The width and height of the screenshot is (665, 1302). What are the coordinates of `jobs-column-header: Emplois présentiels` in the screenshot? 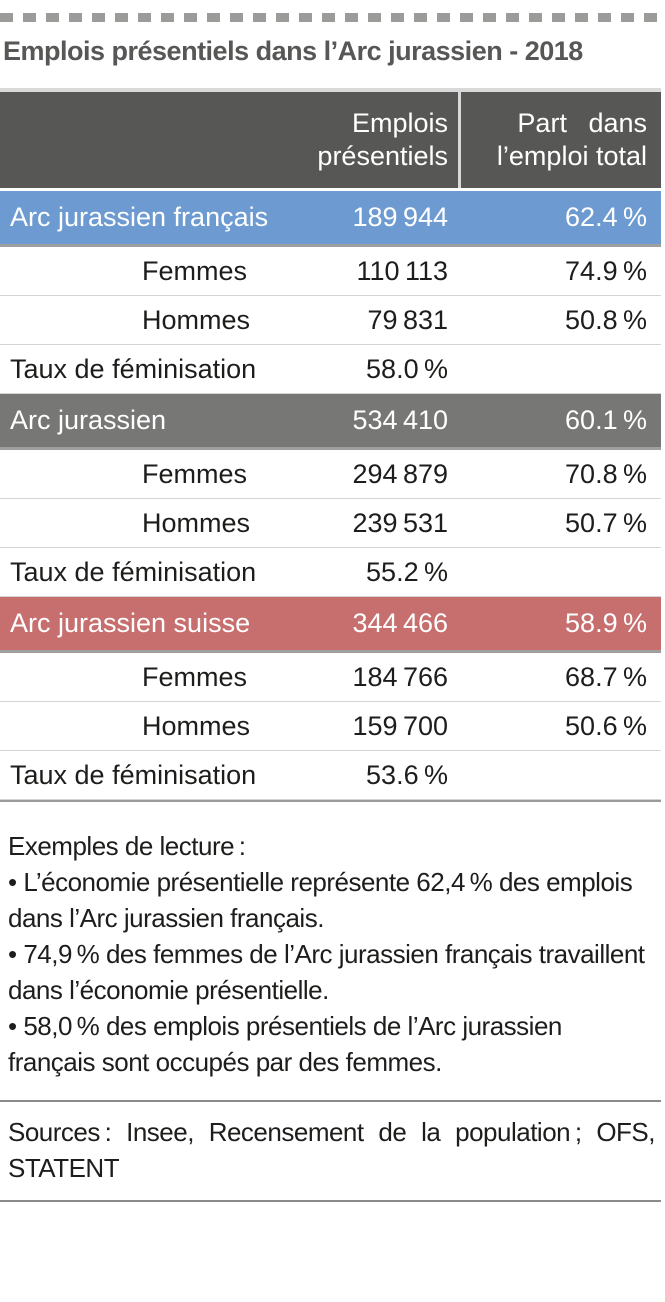 It's located at (360, 140).